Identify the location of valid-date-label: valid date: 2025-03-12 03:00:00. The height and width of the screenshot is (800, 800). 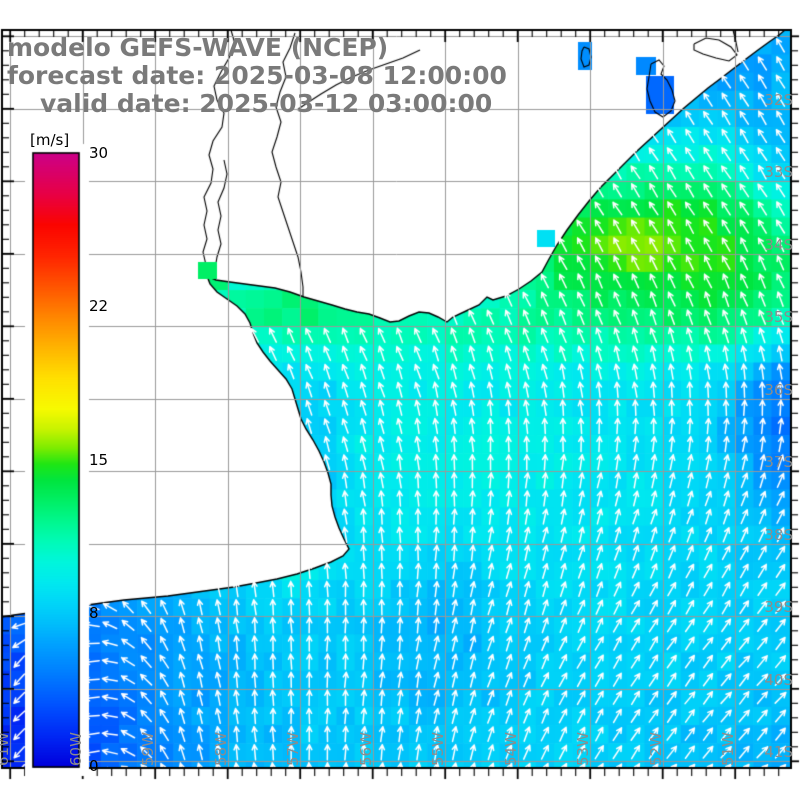
(266, 103).